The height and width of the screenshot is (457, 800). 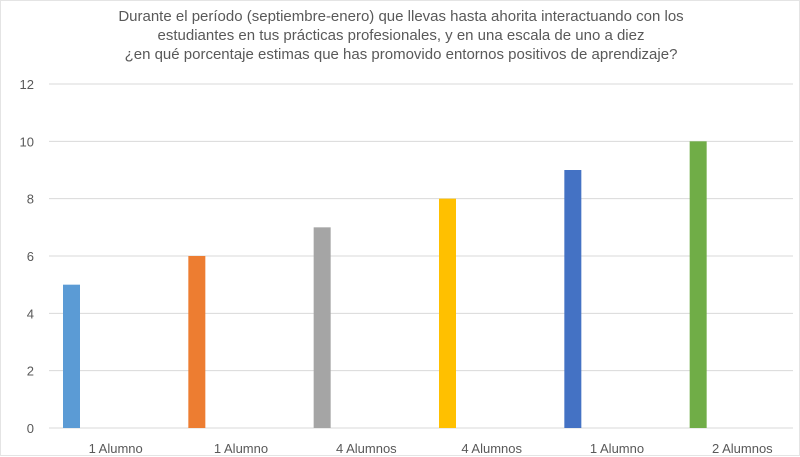 I want to click on x-tick-label: 2 Alumnos, so click(x=742, y=448).